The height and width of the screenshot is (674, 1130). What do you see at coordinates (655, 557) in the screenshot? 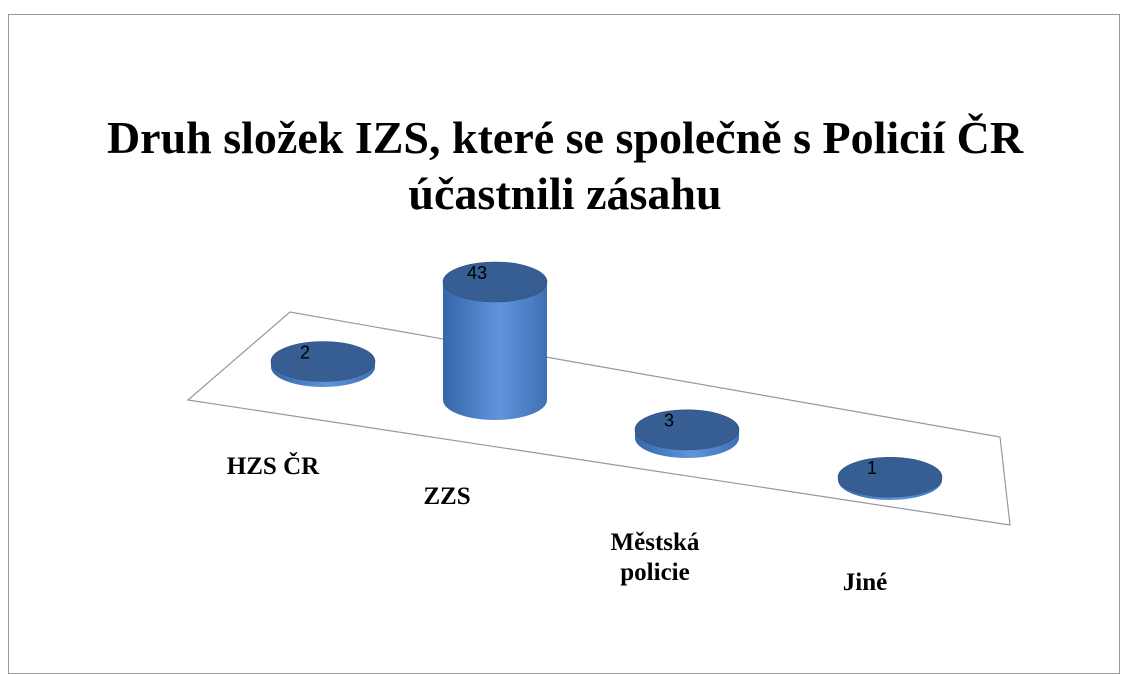
I see `category-label: Městská policie` at bounding box center [655, 557].